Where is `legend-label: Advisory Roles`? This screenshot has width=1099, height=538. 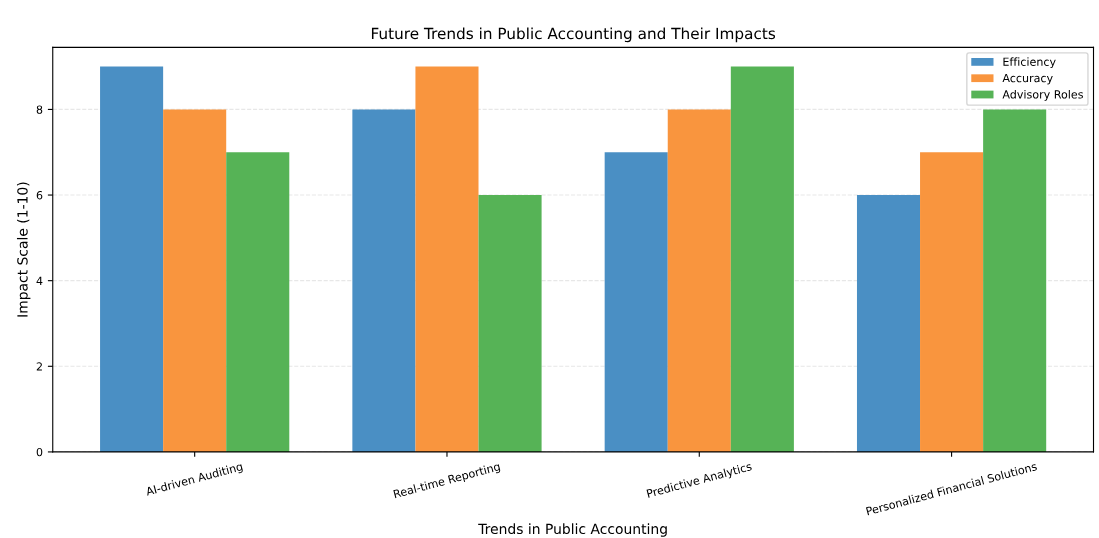 legend-label: Advisory Roles is located at coordinates (1042, 95).